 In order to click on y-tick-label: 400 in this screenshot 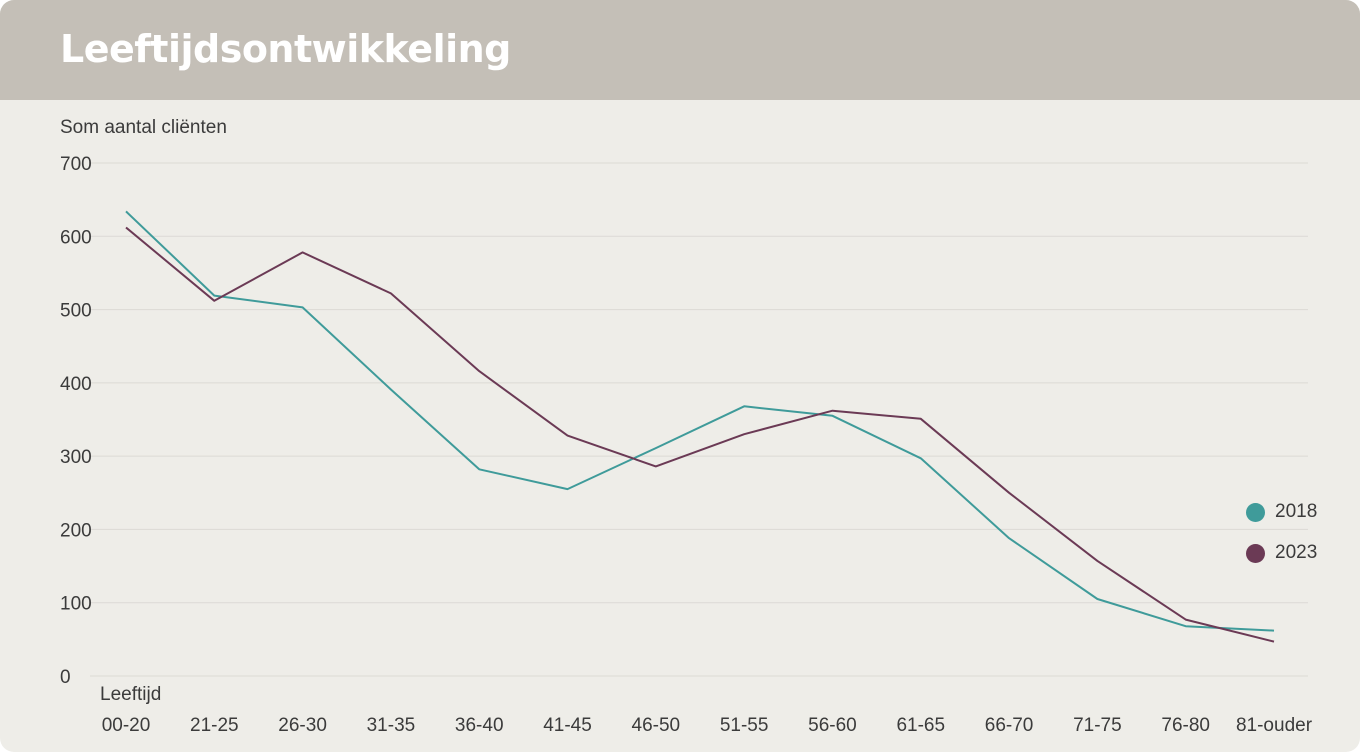, I will do `click(76, 384)`.